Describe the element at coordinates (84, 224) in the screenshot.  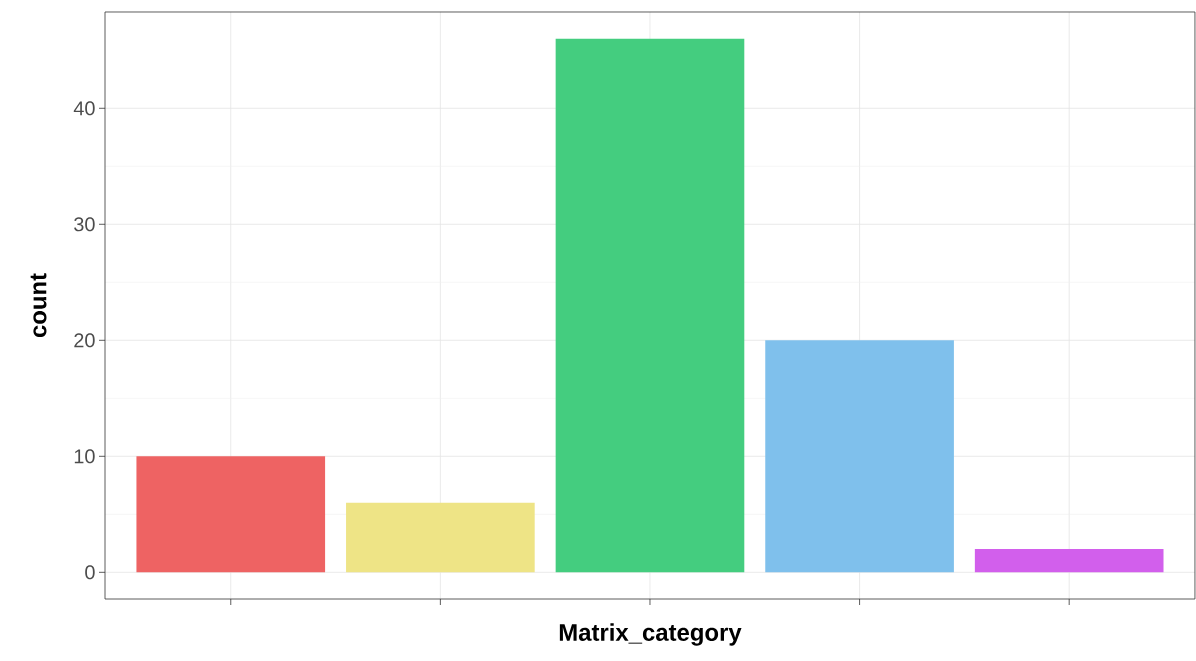
I see `y-tick-label: 30` at that location.